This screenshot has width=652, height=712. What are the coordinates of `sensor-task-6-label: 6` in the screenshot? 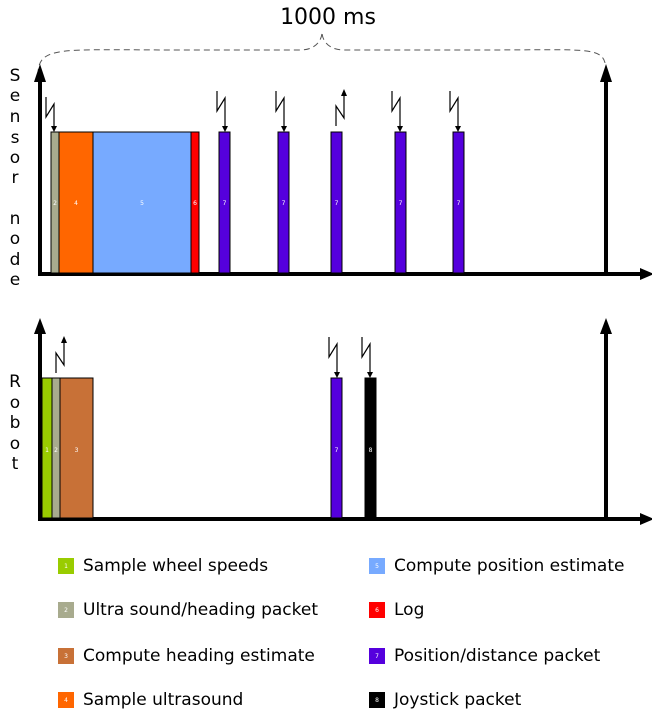 It's located at (195, 203).